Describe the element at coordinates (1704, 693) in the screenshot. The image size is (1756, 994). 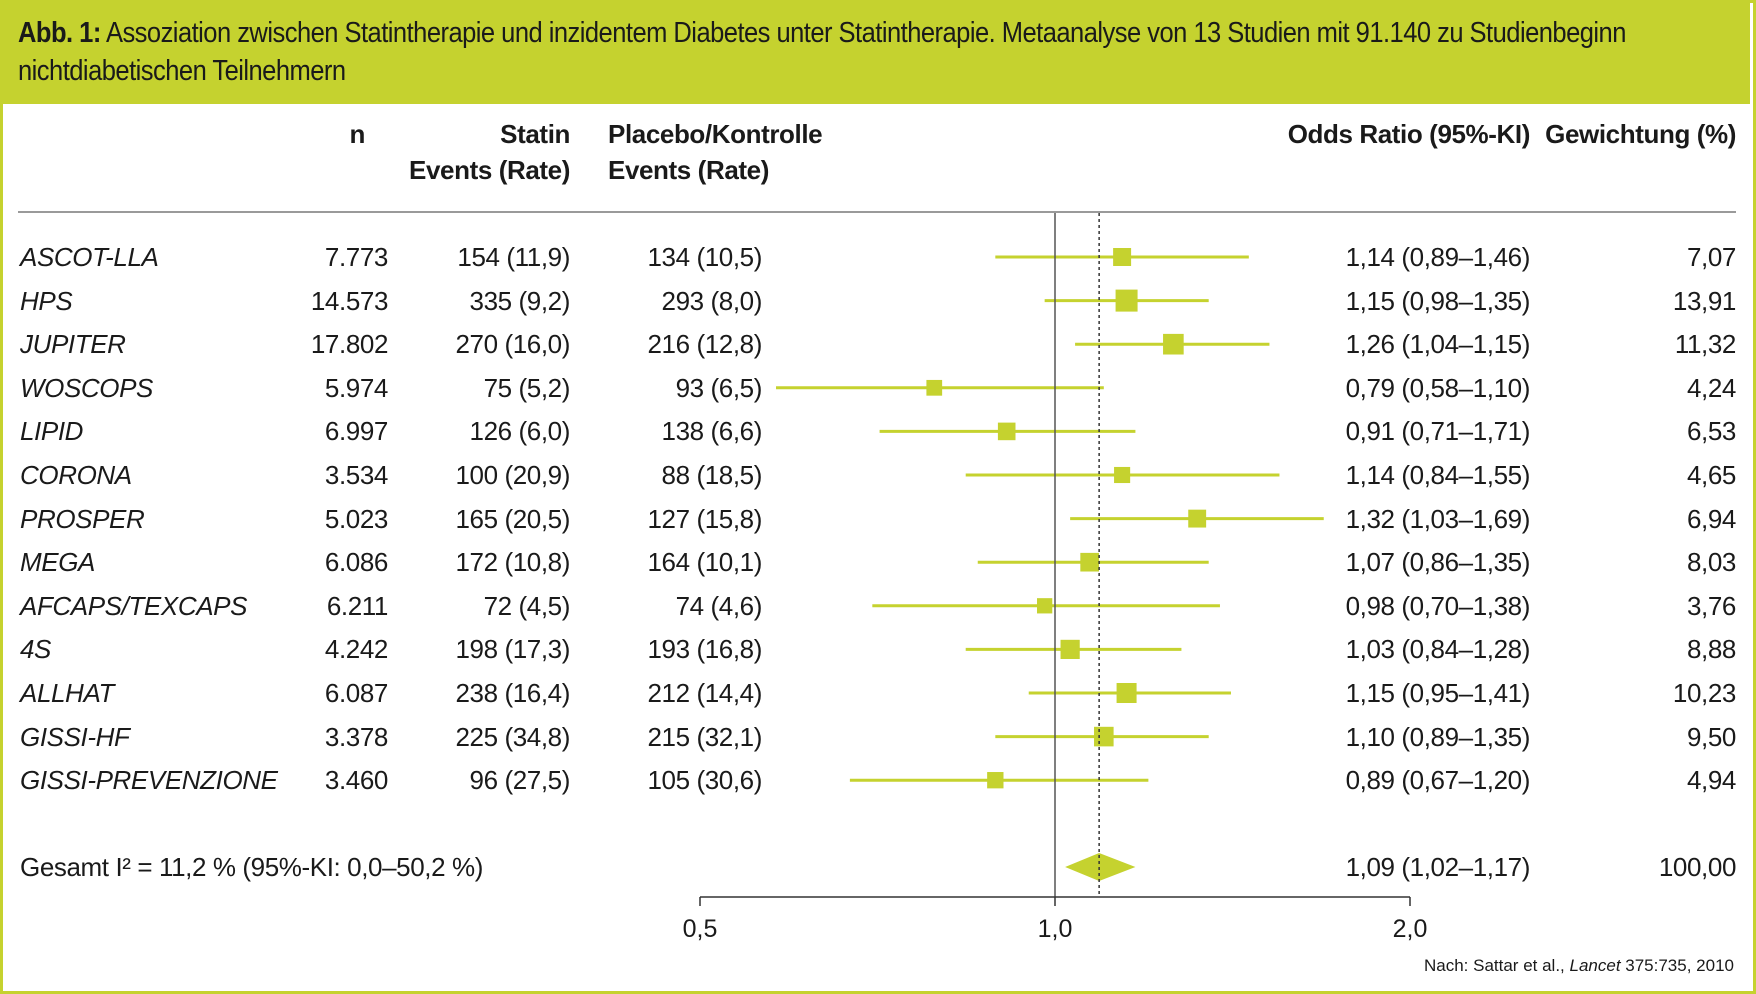
I see `study-weight: 10,23` at that location.